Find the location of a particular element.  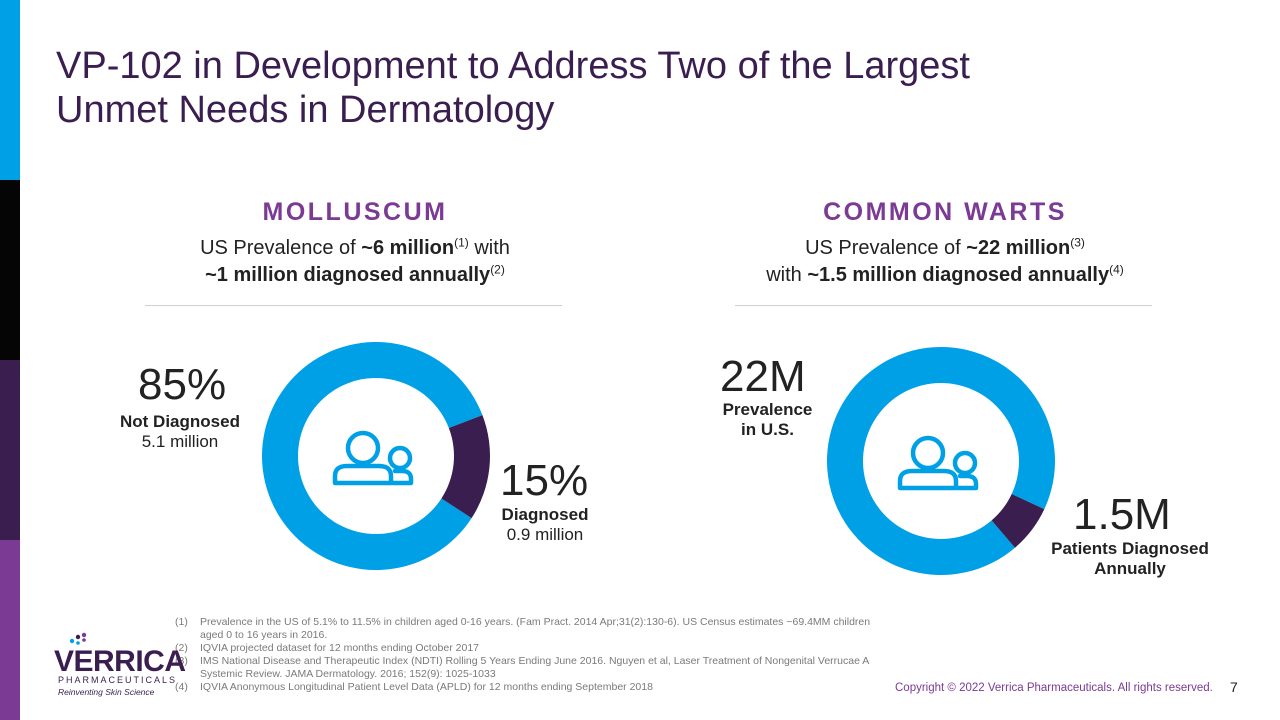

common-warts-donut-chart is located at coordinates (941, 461).